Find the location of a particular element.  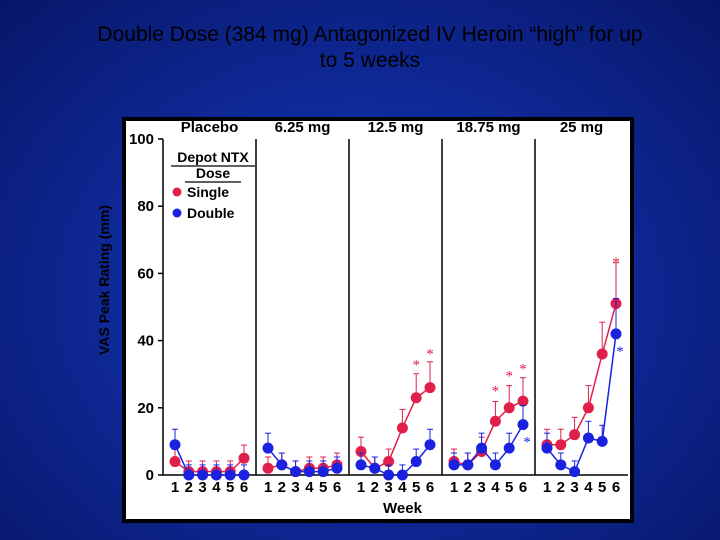

y-tick-label: 60 is located at coordinates (145, 273).